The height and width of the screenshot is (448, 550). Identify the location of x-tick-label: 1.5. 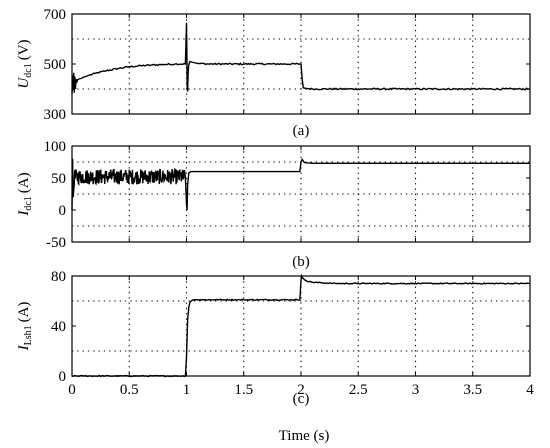
(243, 390).